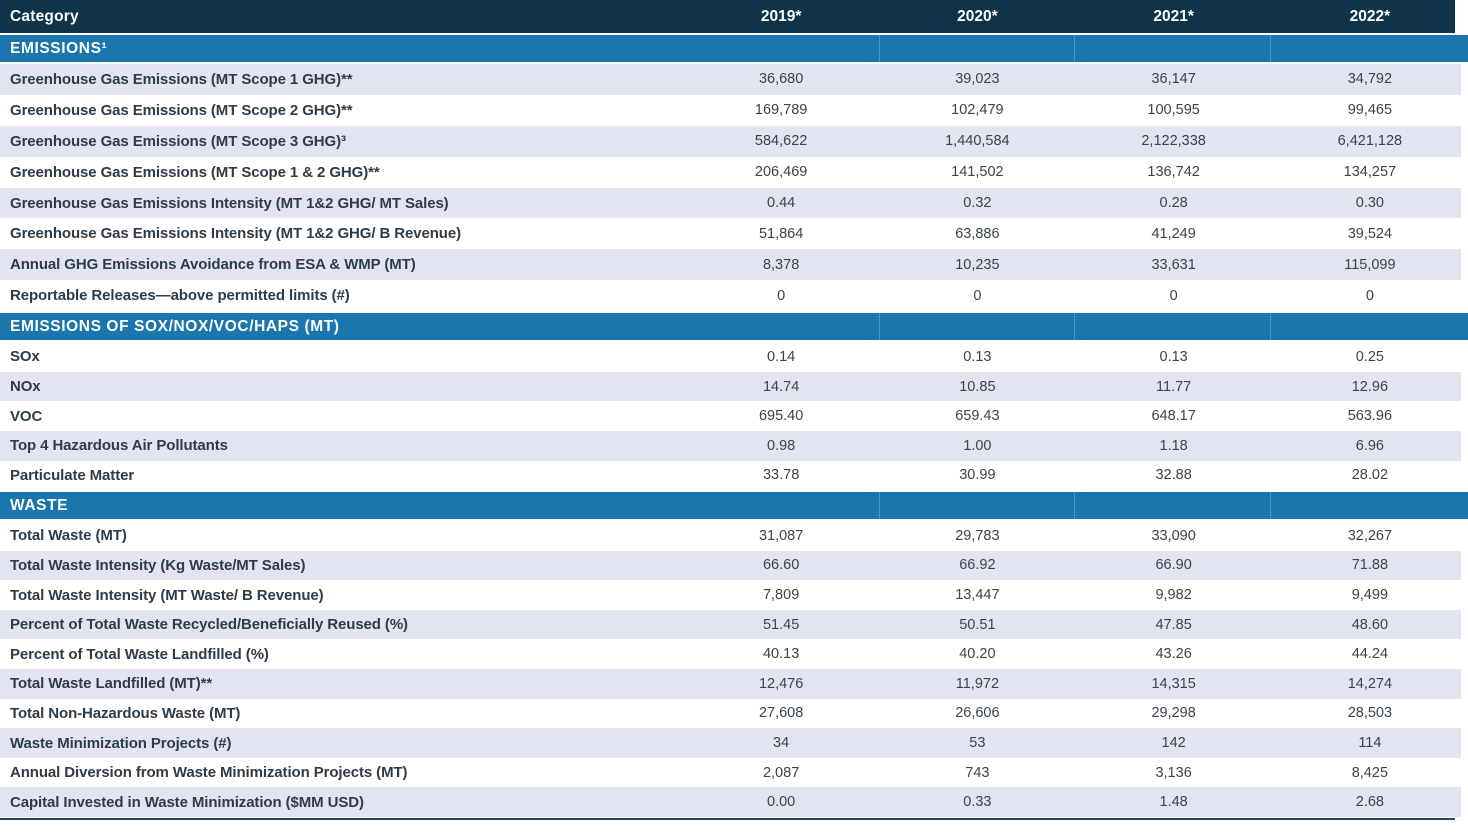 This screenshot has height=833, width=1468. Describe the element at coordinates (1369, 356) in the screenshot. I see `cell-value: 0.25` at that location.